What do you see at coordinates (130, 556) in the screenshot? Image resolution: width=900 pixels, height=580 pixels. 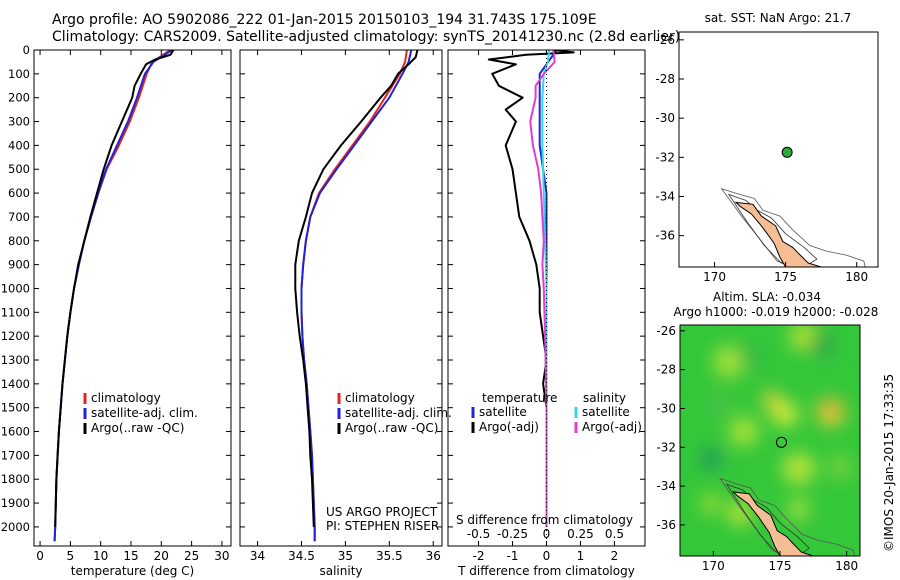 I see `temperature-xtick-label: 15` at bounding box center [130, 556].